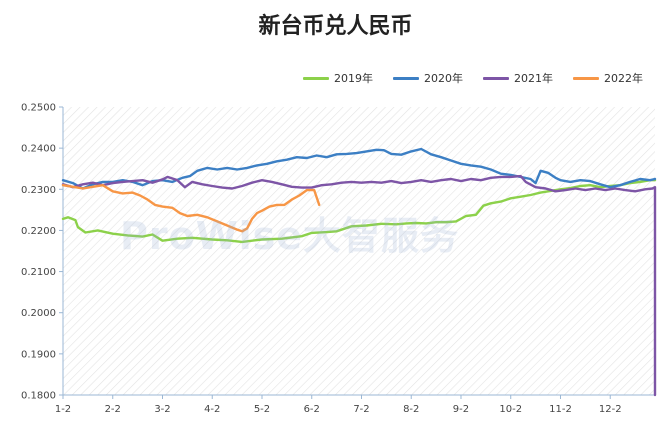 The height and width of the screenshot is (448, 671). Describe the element at coordinates (38, 231) in the screenshot. I see `y-tick-label: 0.2200` at that location.